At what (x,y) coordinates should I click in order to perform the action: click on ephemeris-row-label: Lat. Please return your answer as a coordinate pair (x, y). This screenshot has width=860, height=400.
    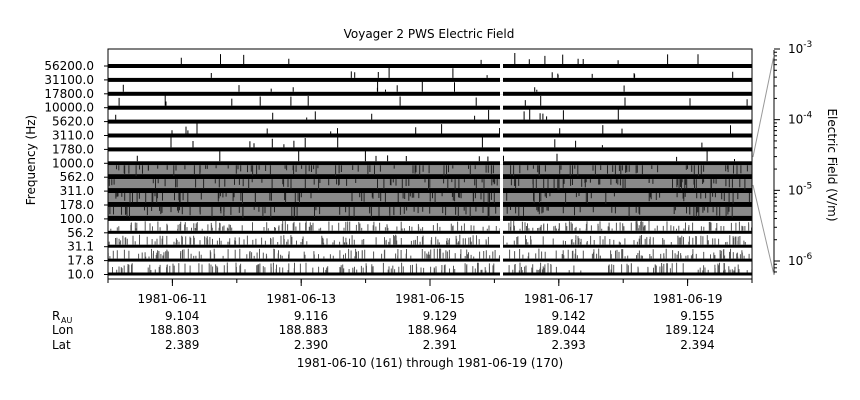
    Looking at the image, I should click on (61, 345).